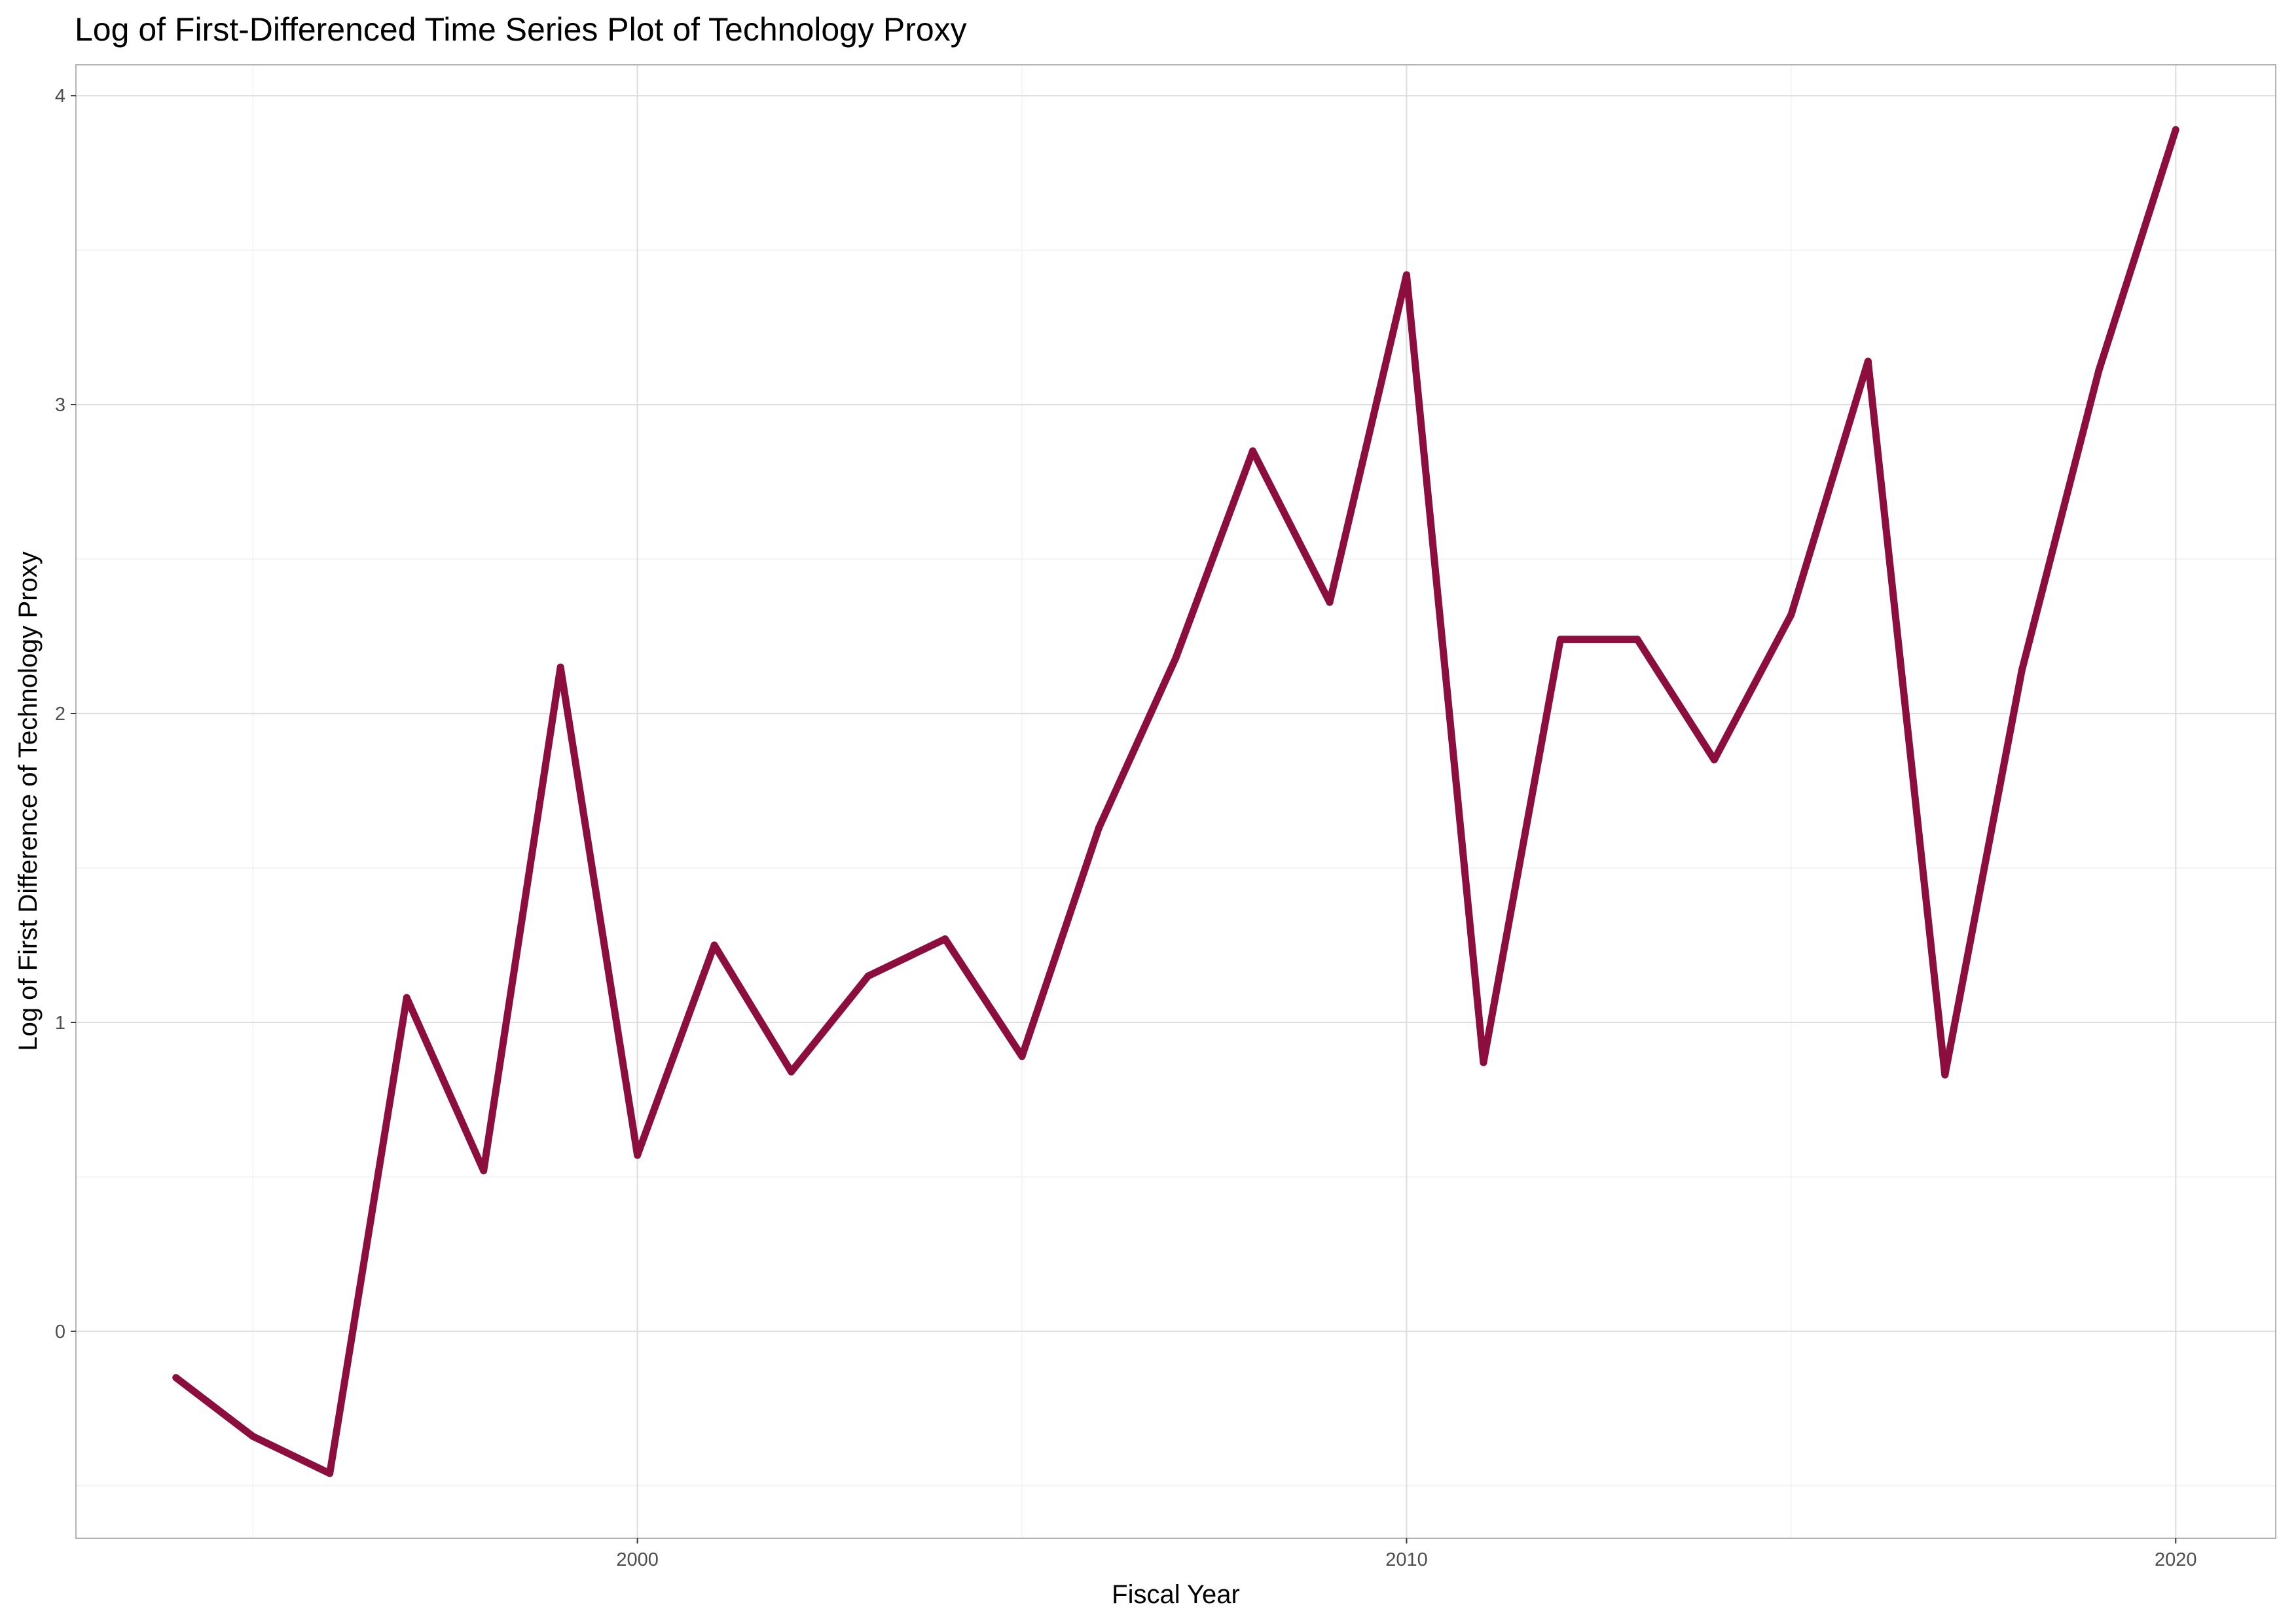 The height and width of the screenshot is (1624, 2296). Describe the element at coordinates (60, 715) in the screenshot. I see `y-tick-label: 2` at that location.